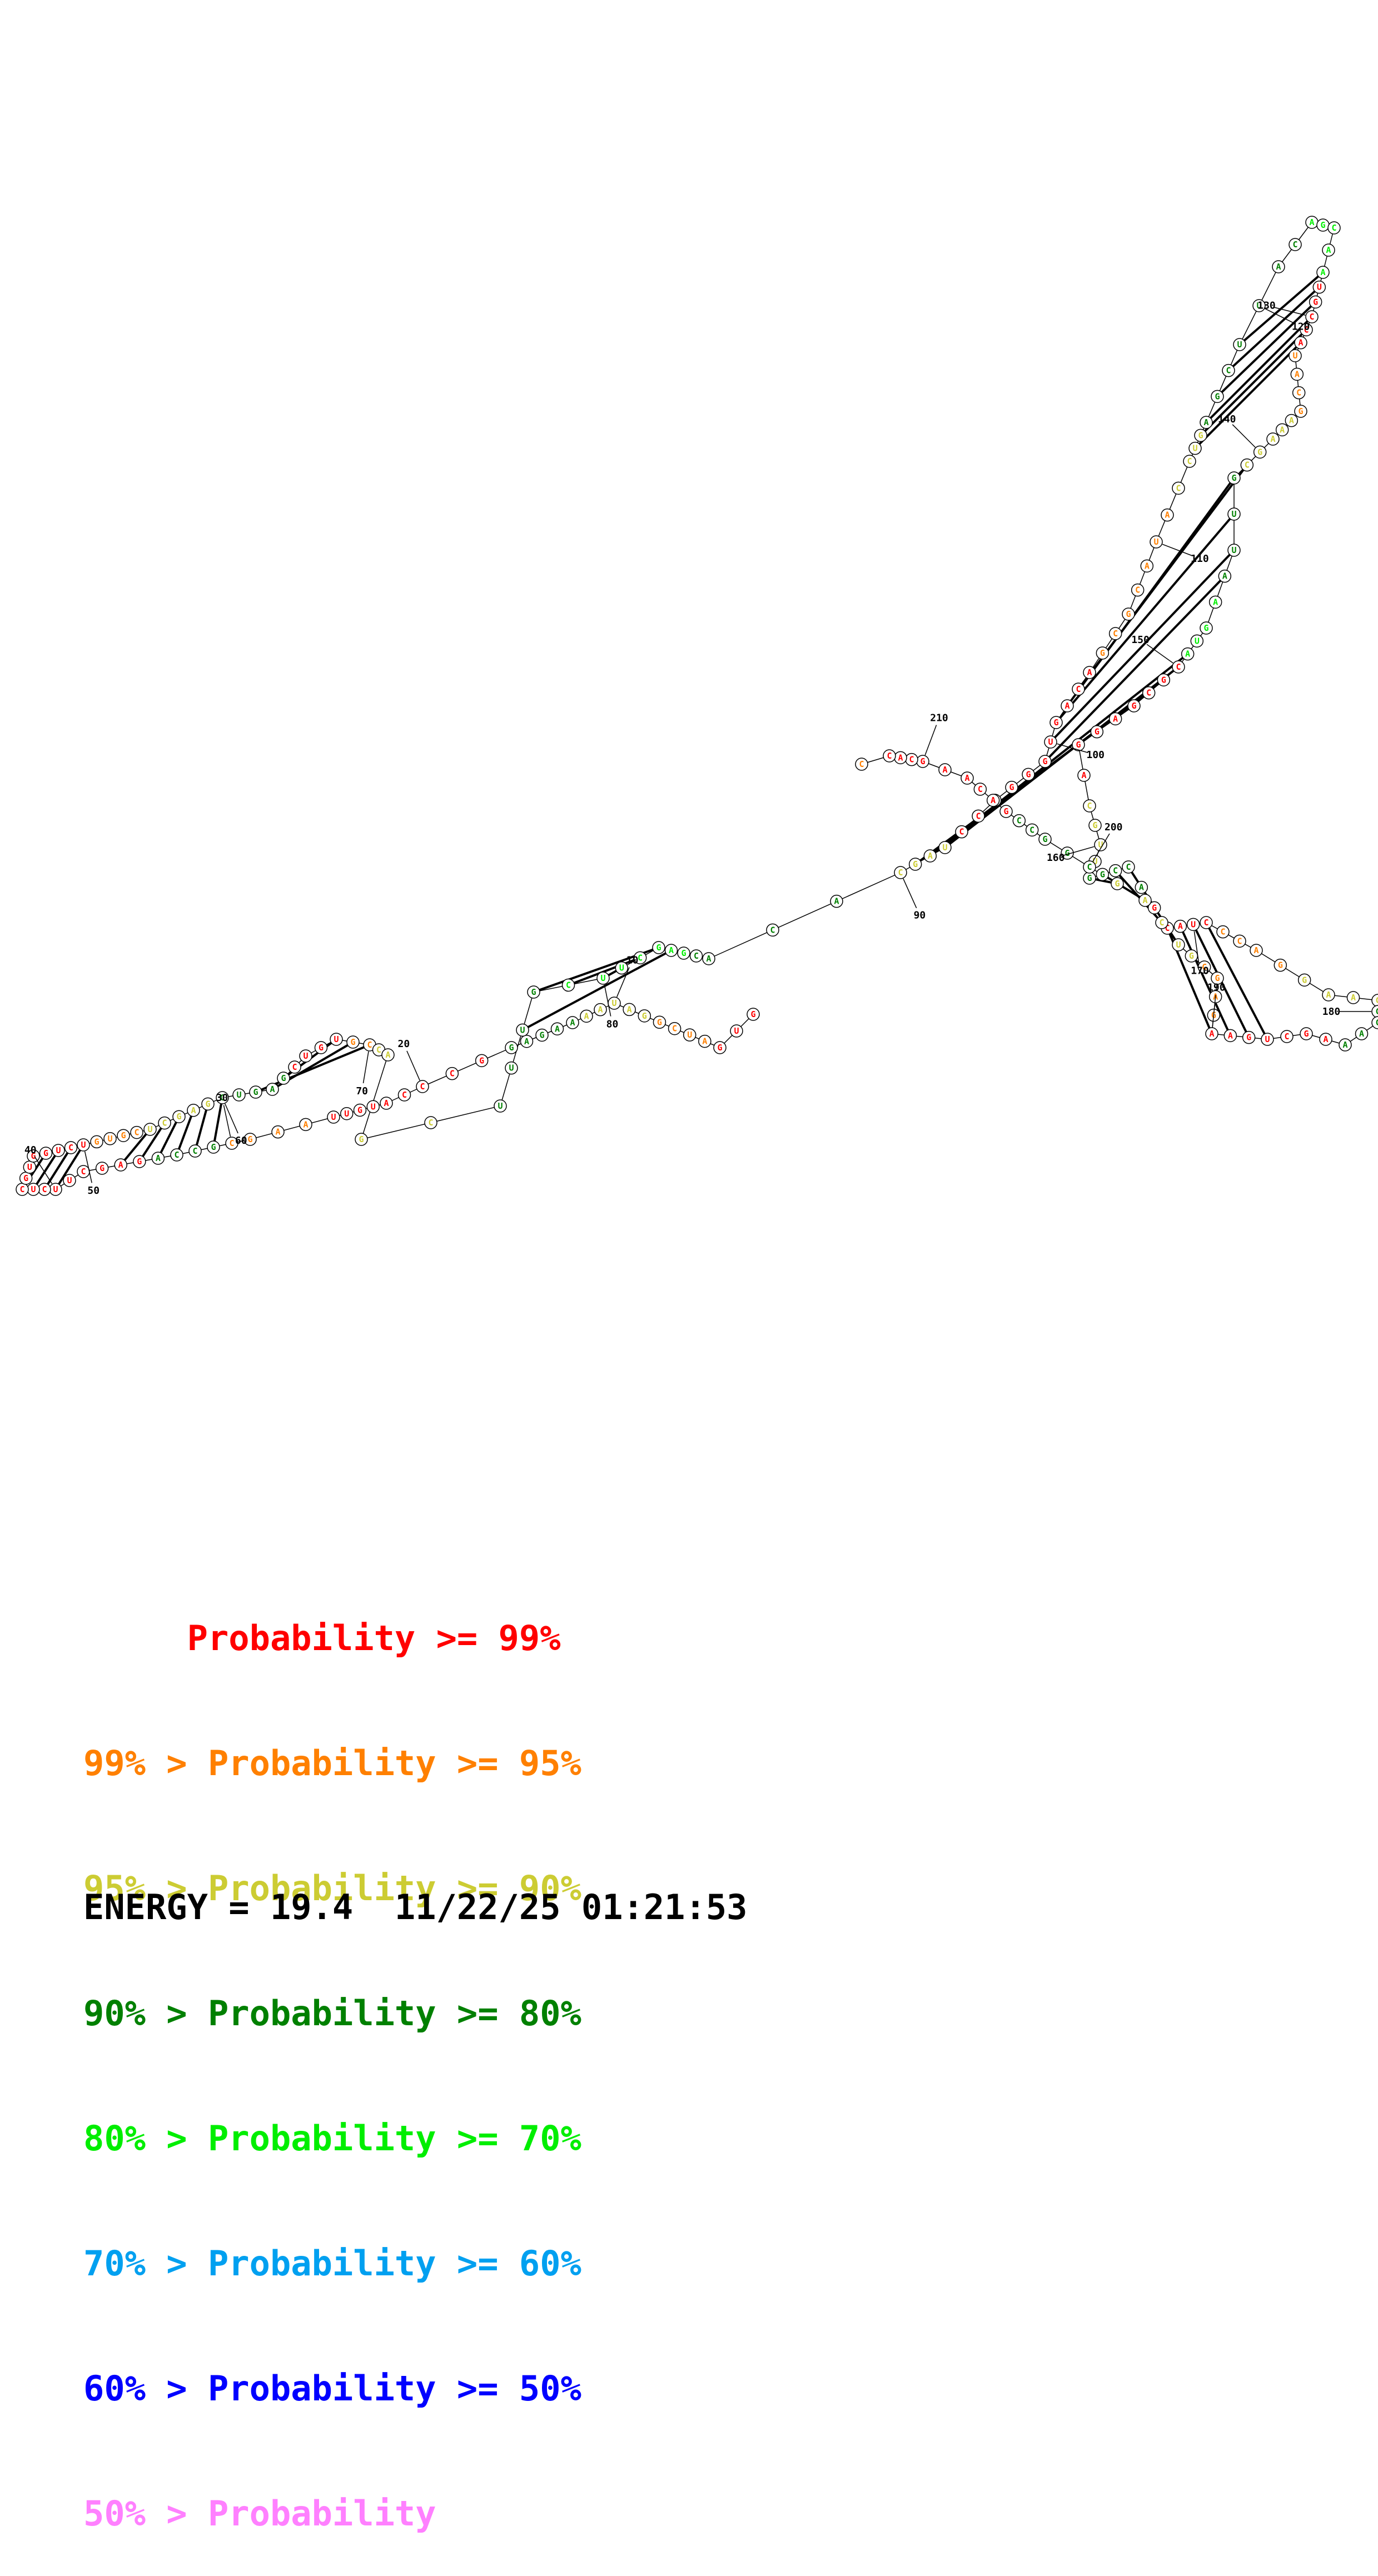  What do you see at coordinates (612, 1024) in the screenshot?
I see `position-label: 80` at bounding box center [612, 1024].